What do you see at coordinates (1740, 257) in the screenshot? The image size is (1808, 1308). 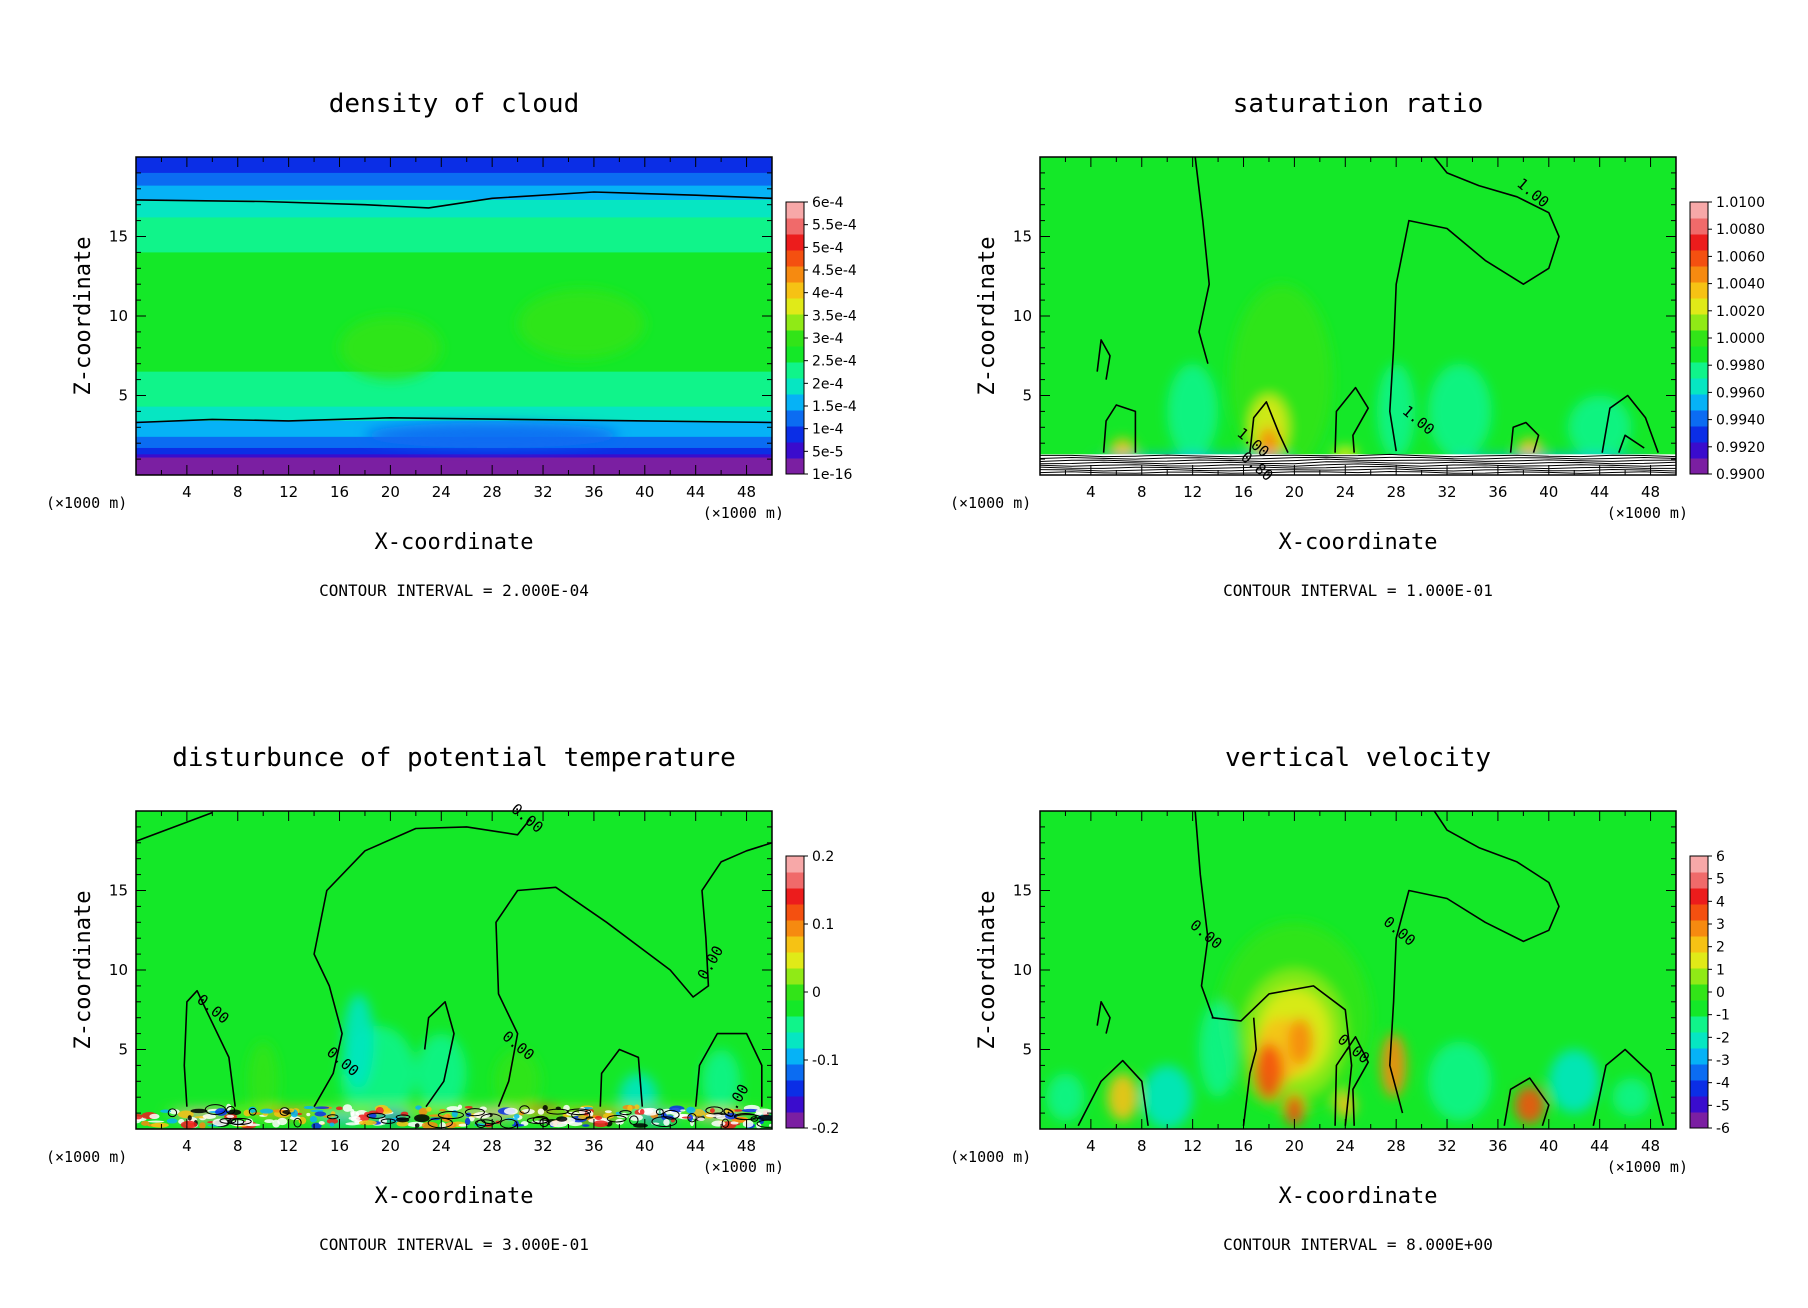 I see `colorbar-label: 1.0060` at bounding box center [1740, 257].